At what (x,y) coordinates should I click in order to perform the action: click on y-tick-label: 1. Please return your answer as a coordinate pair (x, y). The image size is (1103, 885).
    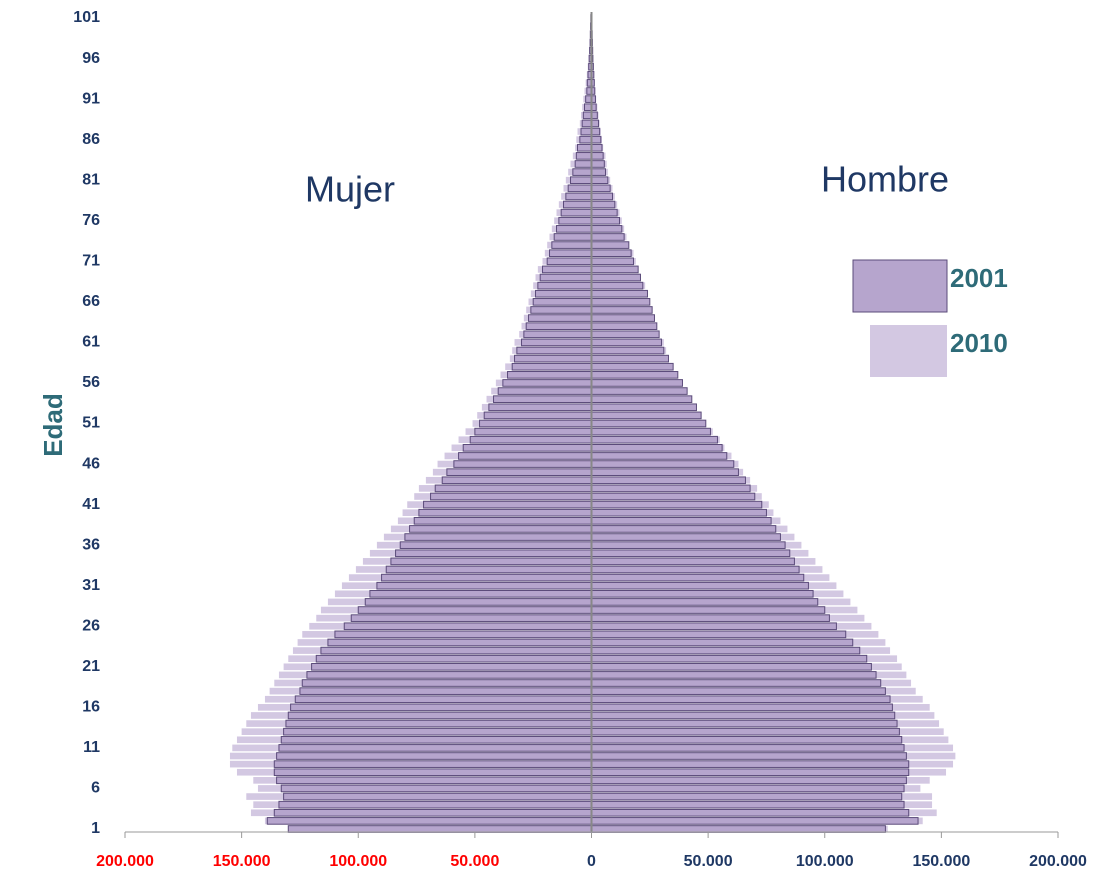
    Looking at the image, I should click on (95, 828).